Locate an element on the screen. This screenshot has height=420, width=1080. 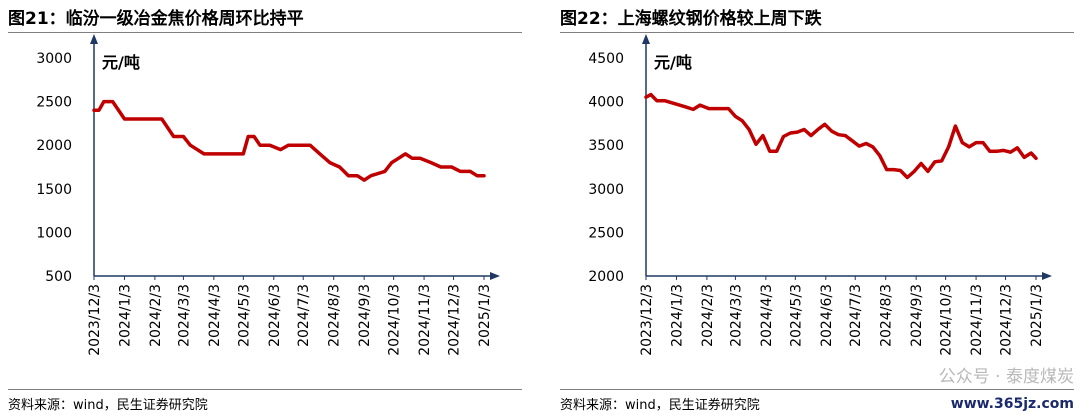
y-tick-label: 4500 is located at coordinates (606, 59).